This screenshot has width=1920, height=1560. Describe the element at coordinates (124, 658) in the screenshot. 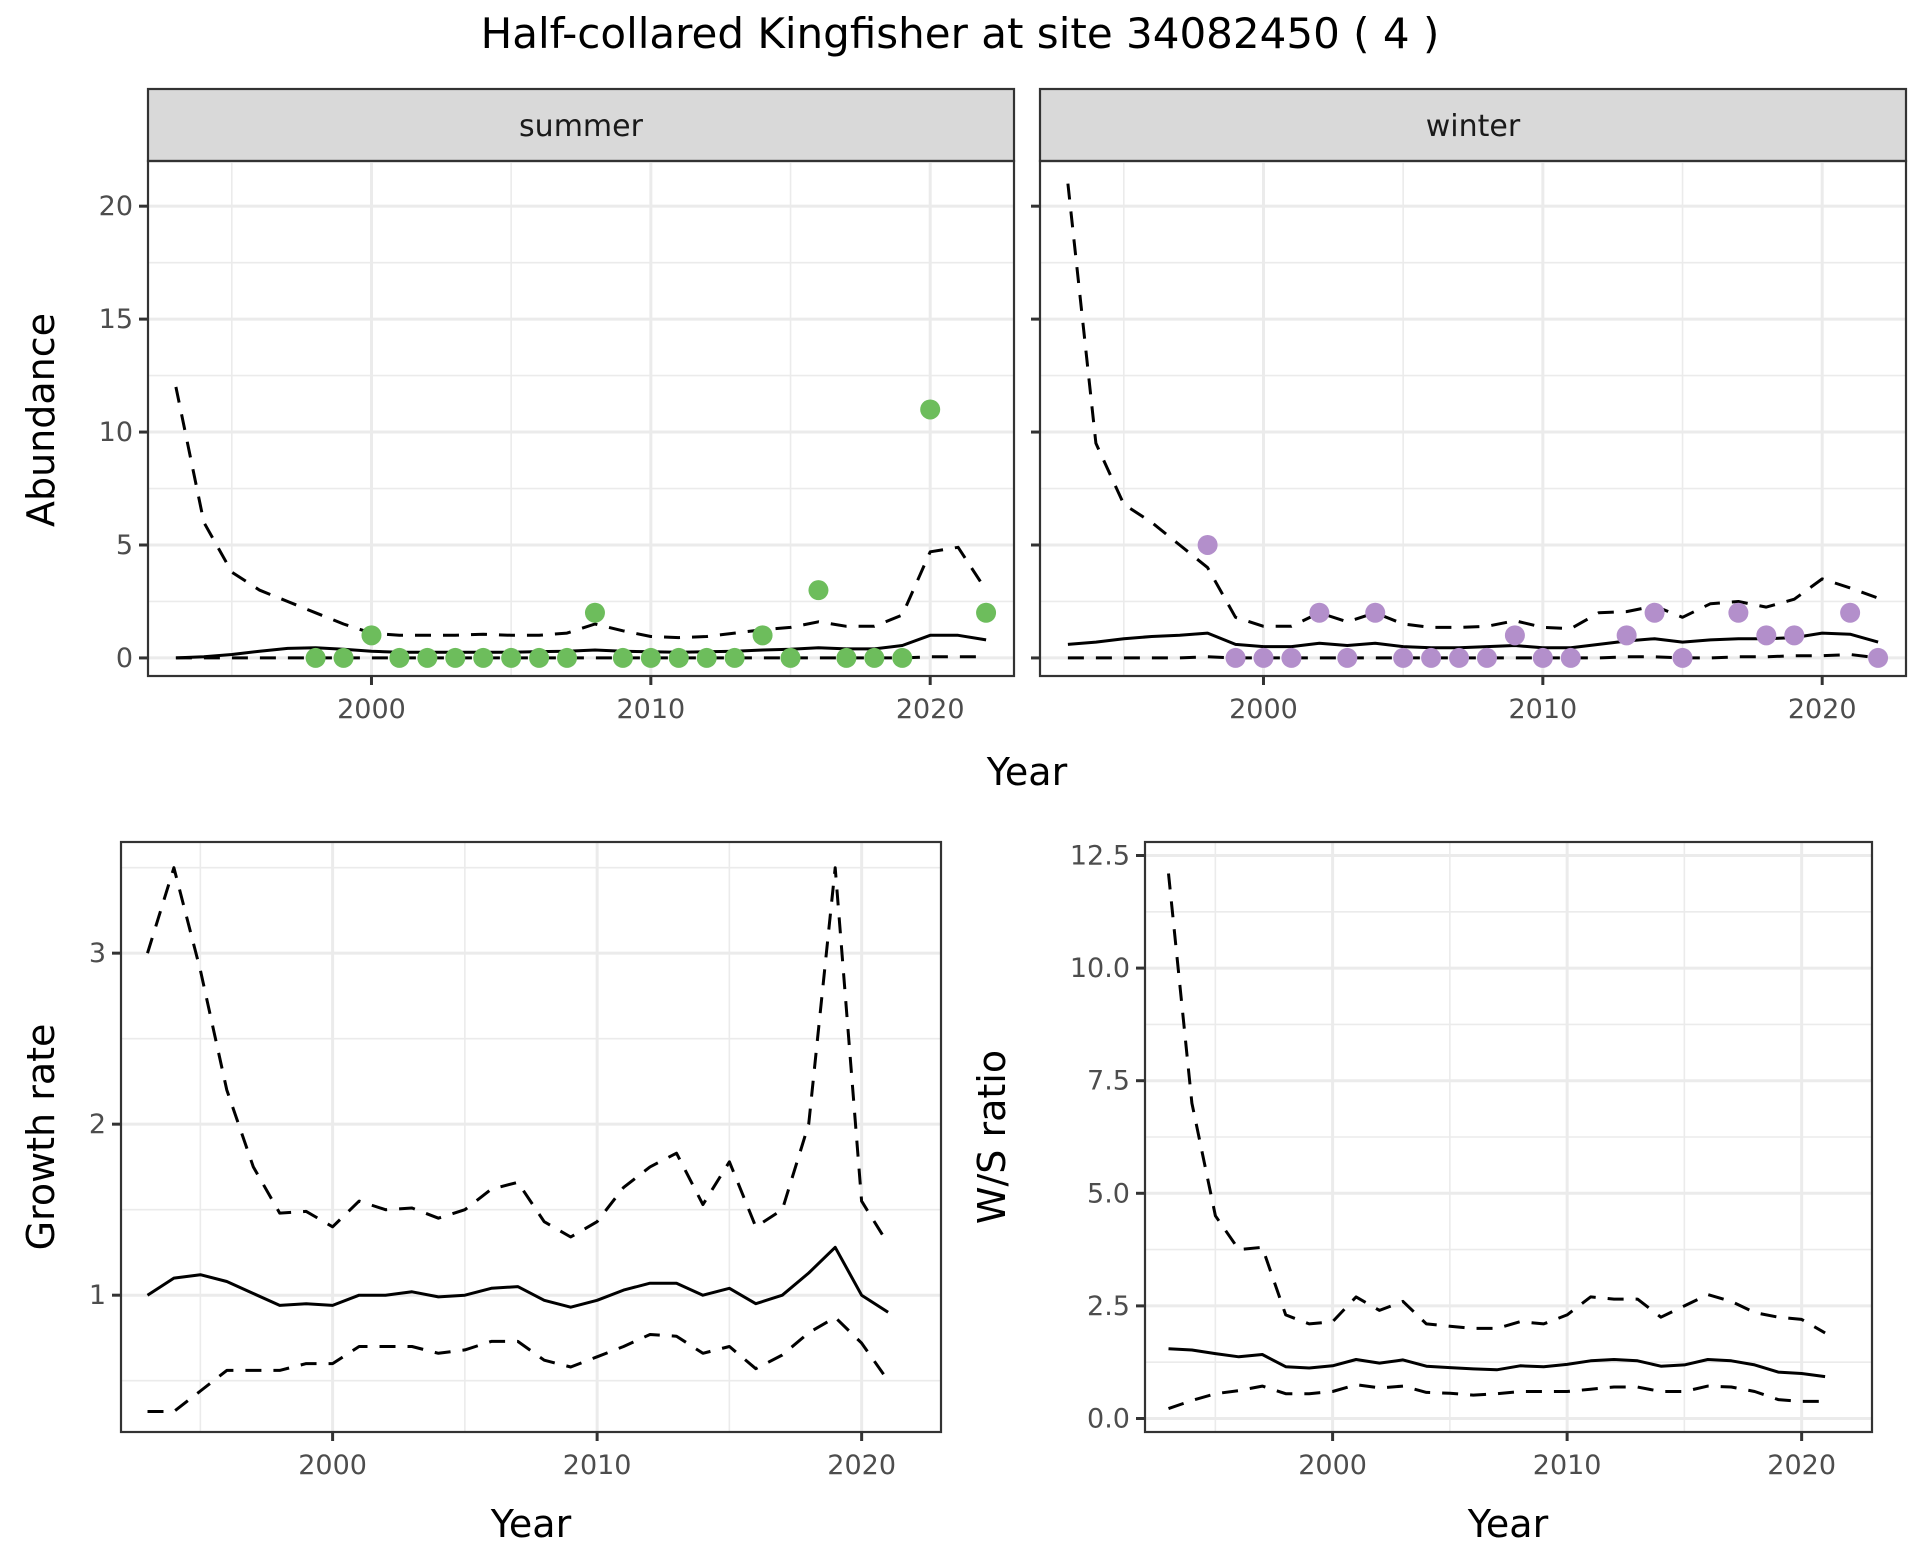

I see `y-tick-label: 0` at that location.